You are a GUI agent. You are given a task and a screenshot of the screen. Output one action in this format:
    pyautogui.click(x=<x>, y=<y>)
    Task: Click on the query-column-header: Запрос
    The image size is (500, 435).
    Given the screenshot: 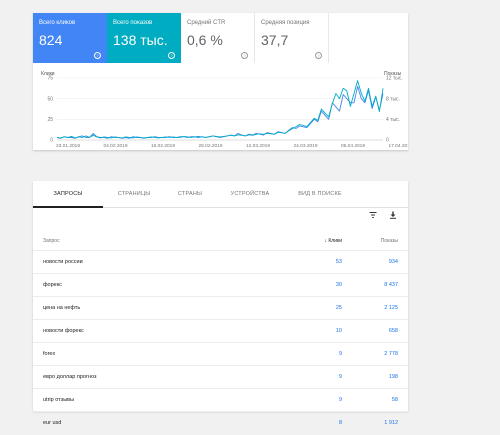 What is the action you would take?
    pyautogui.click(x=51, y=241)
    